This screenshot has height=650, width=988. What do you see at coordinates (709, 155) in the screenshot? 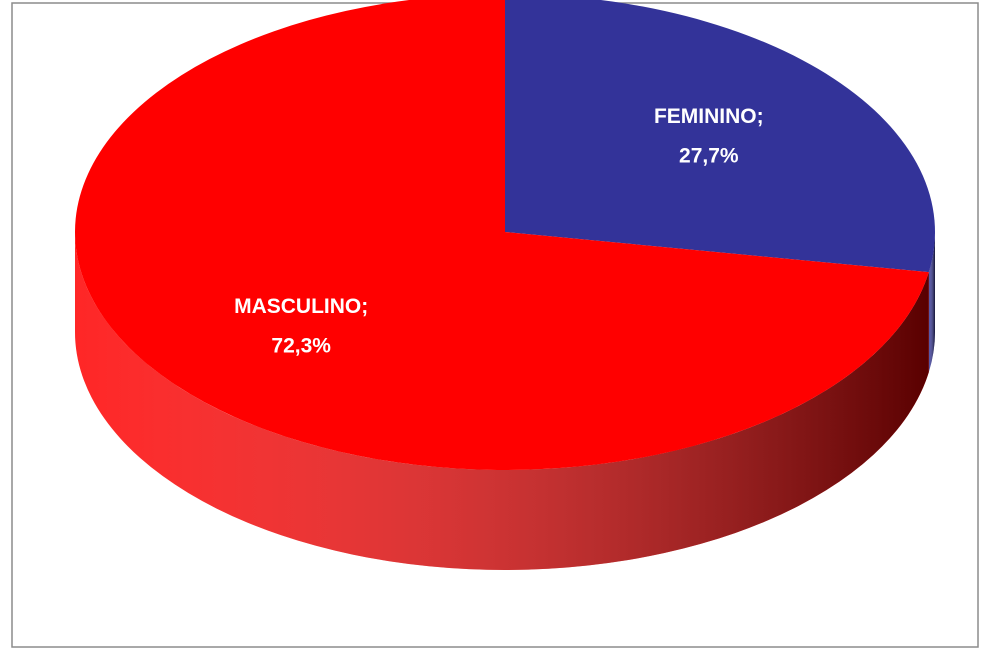
I see `data-label-value: 27,7%` at bounding box center [709, 155].